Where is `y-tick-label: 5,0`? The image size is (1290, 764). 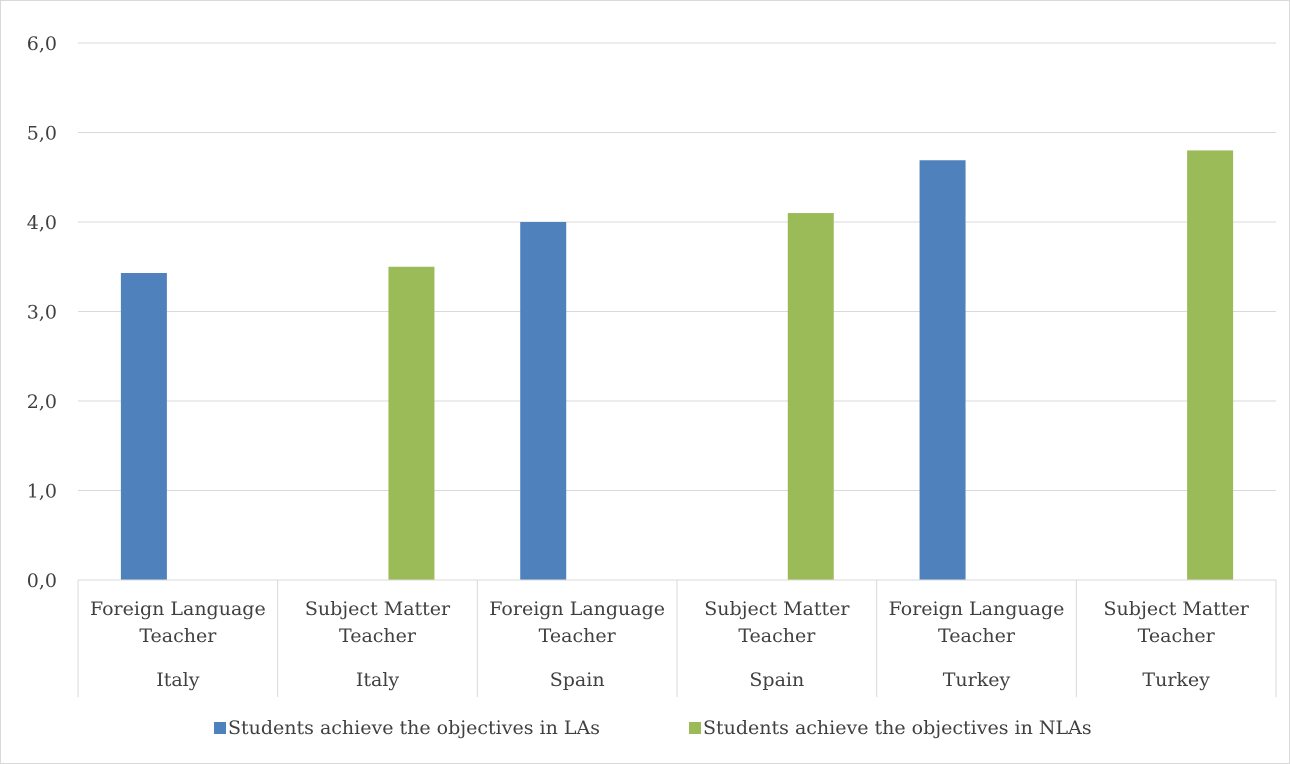
y-tick-label: 5,0 is located at coordinates (42, 134).